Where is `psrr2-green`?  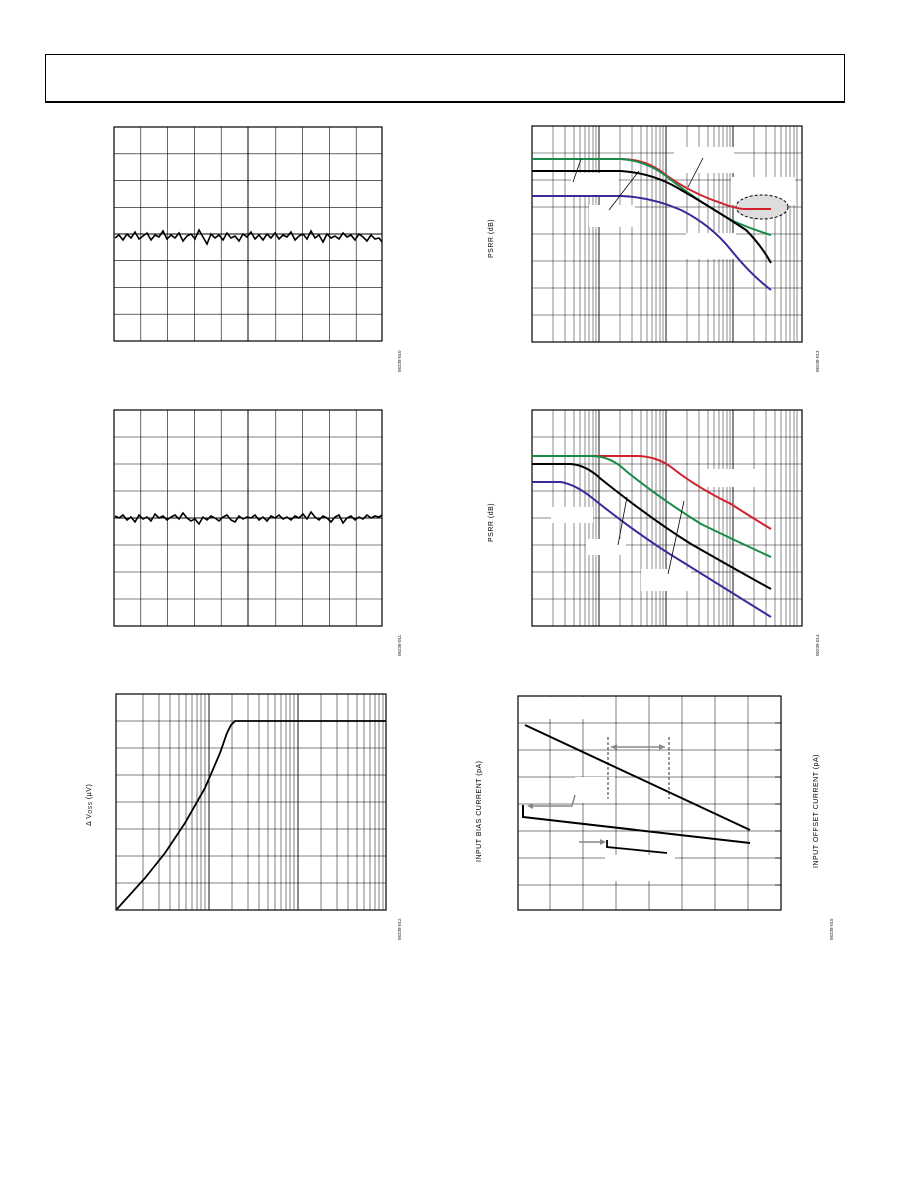 psrr2-green is located at coordinates (652, 506).